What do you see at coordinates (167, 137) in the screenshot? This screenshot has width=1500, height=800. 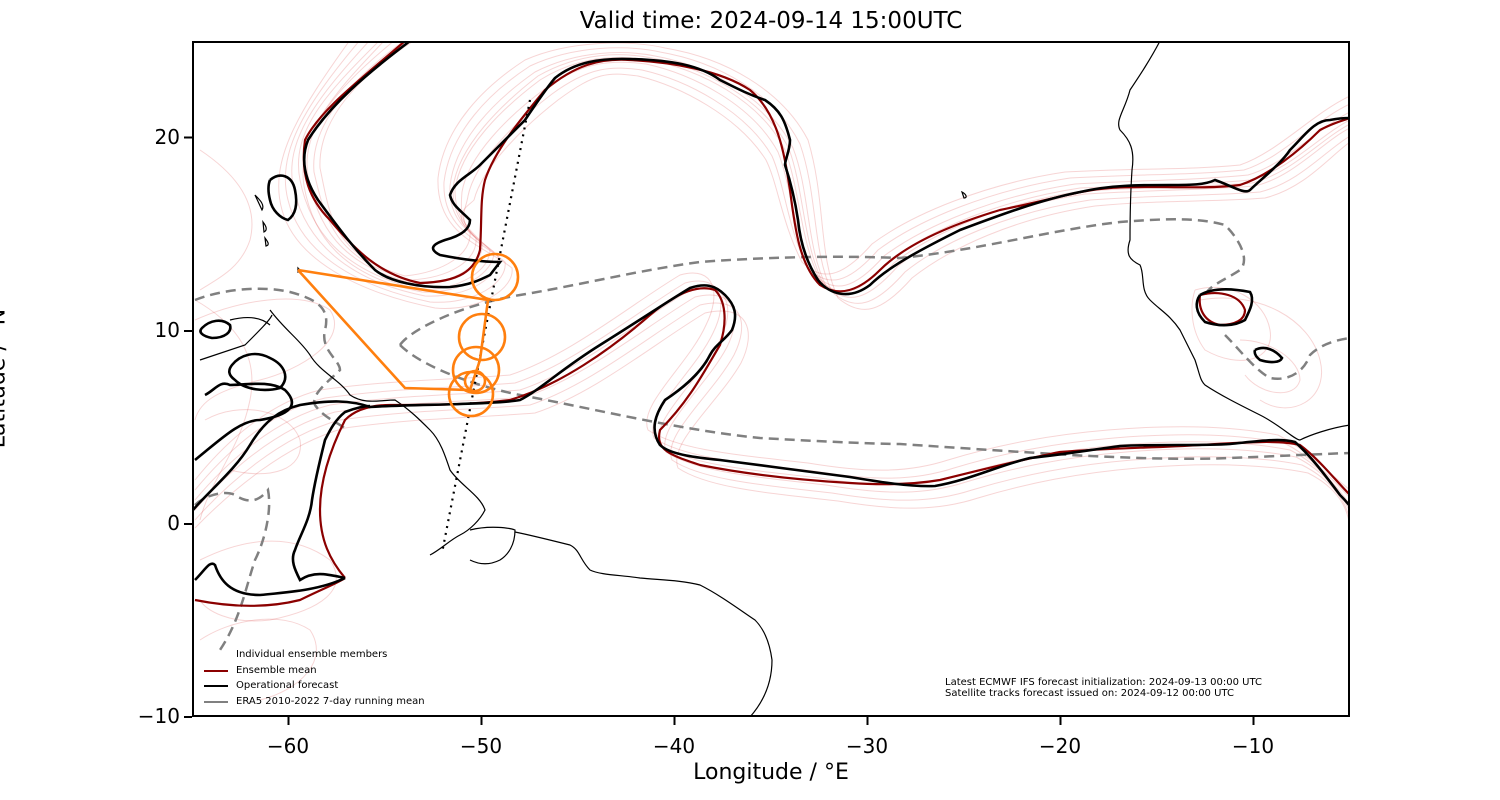 I see `ytick-20: 20` at bounding box center [167, 137].